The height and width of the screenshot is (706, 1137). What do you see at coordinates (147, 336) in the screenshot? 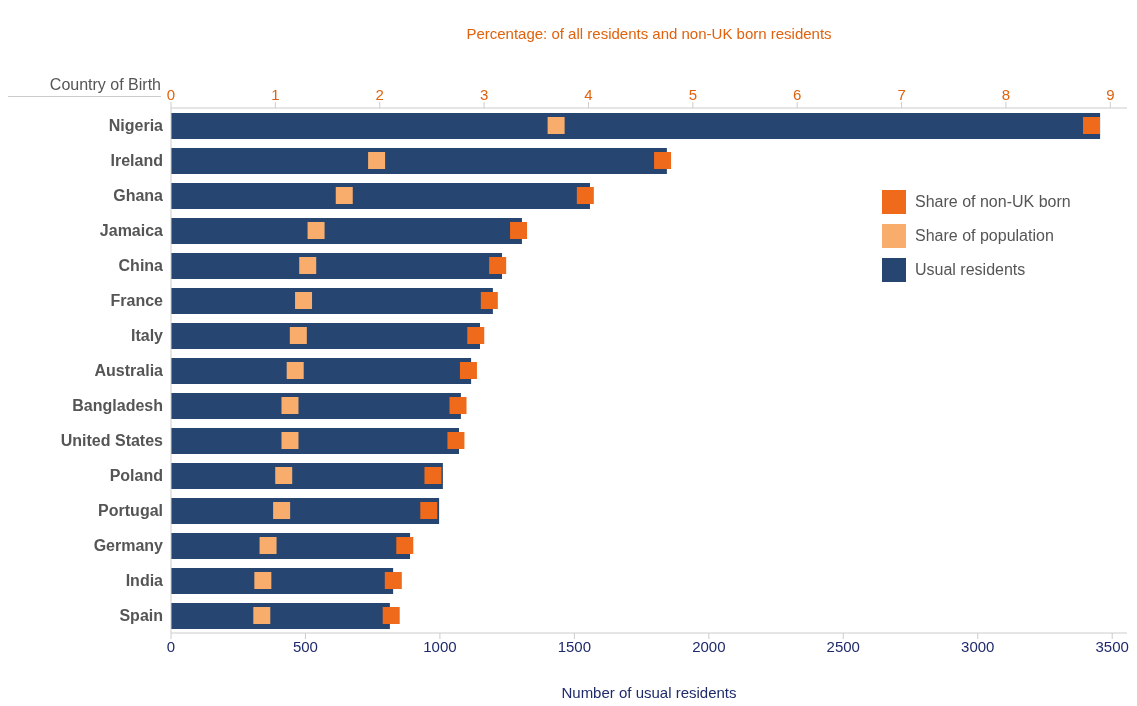
I see `y-tick-label: Italy` at bounding box center [147, 336].